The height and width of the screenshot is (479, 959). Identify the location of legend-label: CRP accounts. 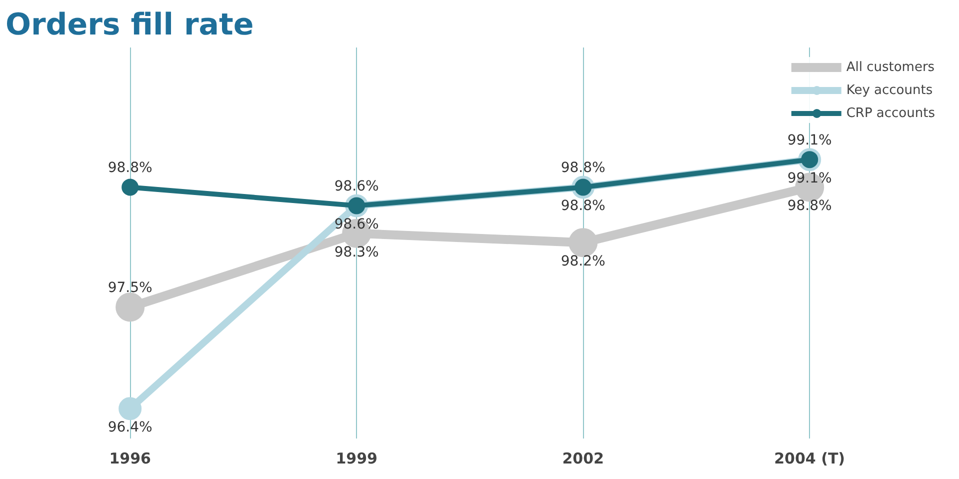
(890, 113).